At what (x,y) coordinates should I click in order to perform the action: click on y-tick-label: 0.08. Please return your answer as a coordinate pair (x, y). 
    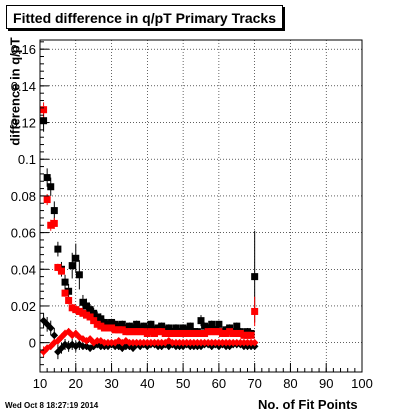
    Looking at the image, I should click on (23, 196).